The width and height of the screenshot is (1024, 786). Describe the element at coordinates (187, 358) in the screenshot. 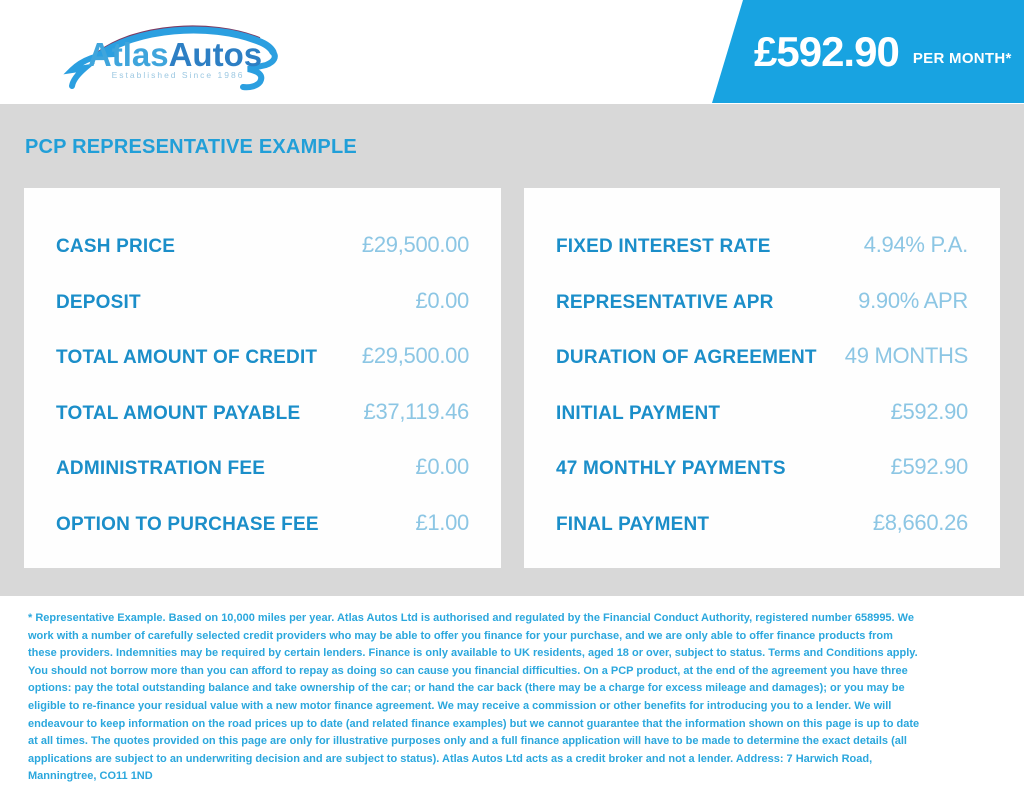

I see `finance-label: TOTAL AMOUNT OF CREDIT` at that location.